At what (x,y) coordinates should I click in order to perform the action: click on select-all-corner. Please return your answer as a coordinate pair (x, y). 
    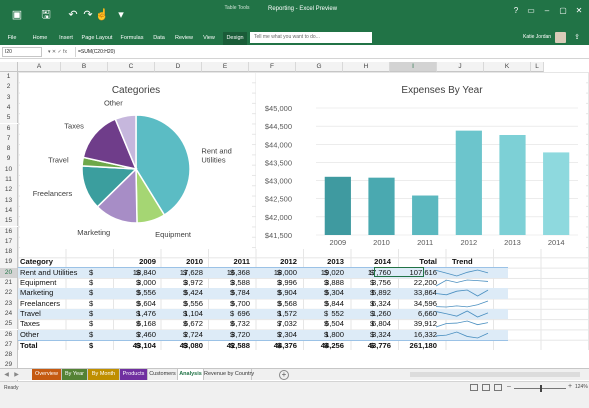
    Looking at the image, I should click on (9, 67).